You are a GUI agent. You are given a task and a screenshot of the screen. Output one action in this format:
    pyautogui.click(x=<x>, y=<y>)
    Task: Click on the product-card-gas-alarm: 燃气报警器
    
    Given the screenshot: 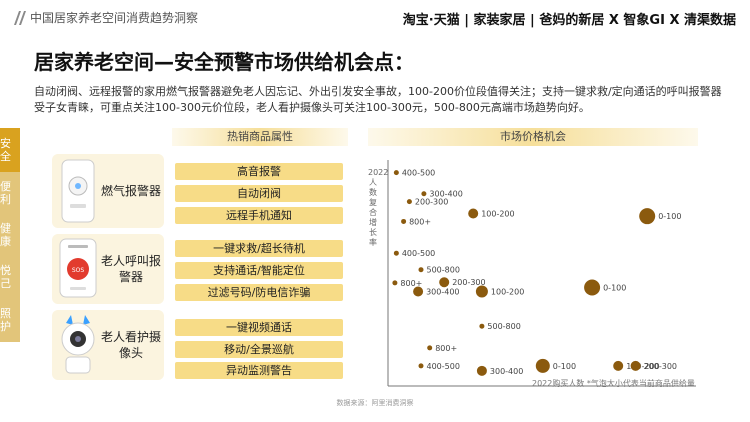 What is the action you would take?
    pyautogui.click(x=108, y=191)
    